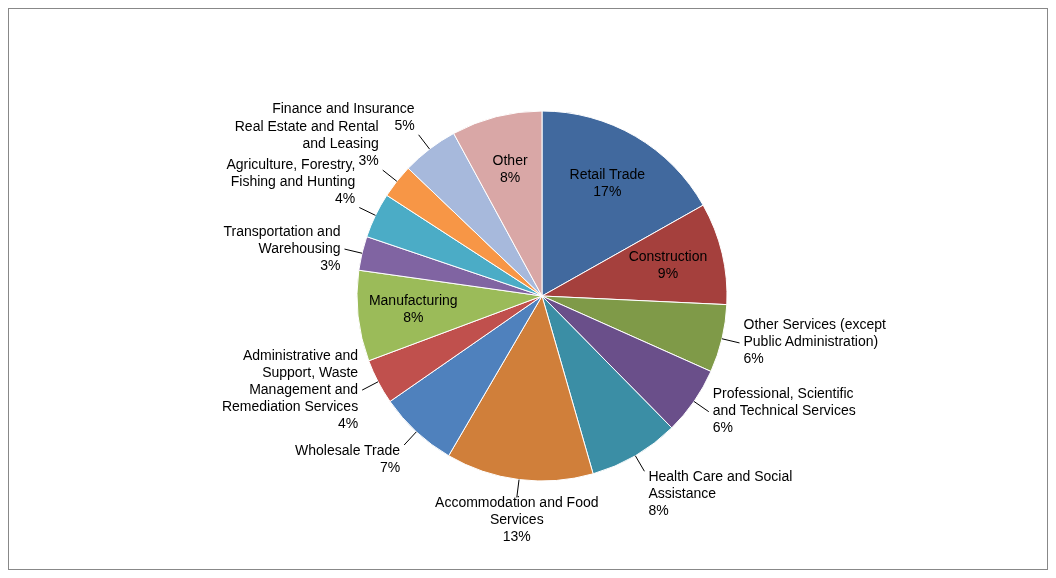 The image size is (1056, 578). Describe the element at coordinates (404, 124) in the screenshot. I see `data-label: 5%` at that location.